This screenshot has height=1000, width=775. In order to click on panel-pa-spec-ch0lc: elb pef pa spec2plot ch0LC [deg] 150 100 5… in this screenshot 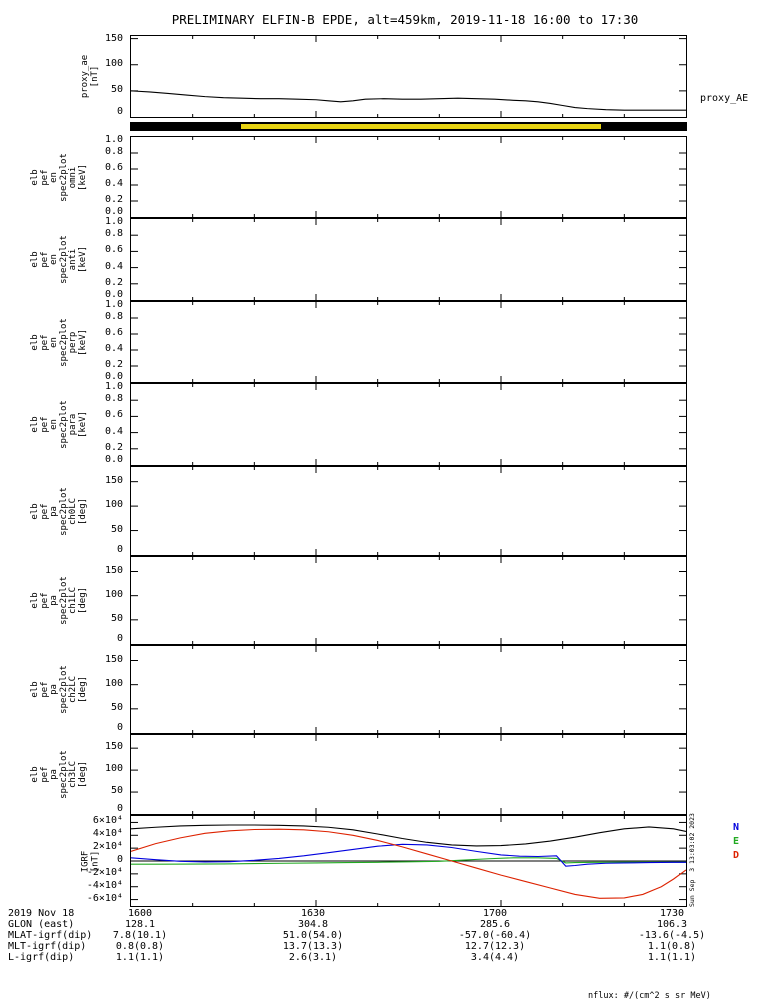, I will do `click(387, 511)`.